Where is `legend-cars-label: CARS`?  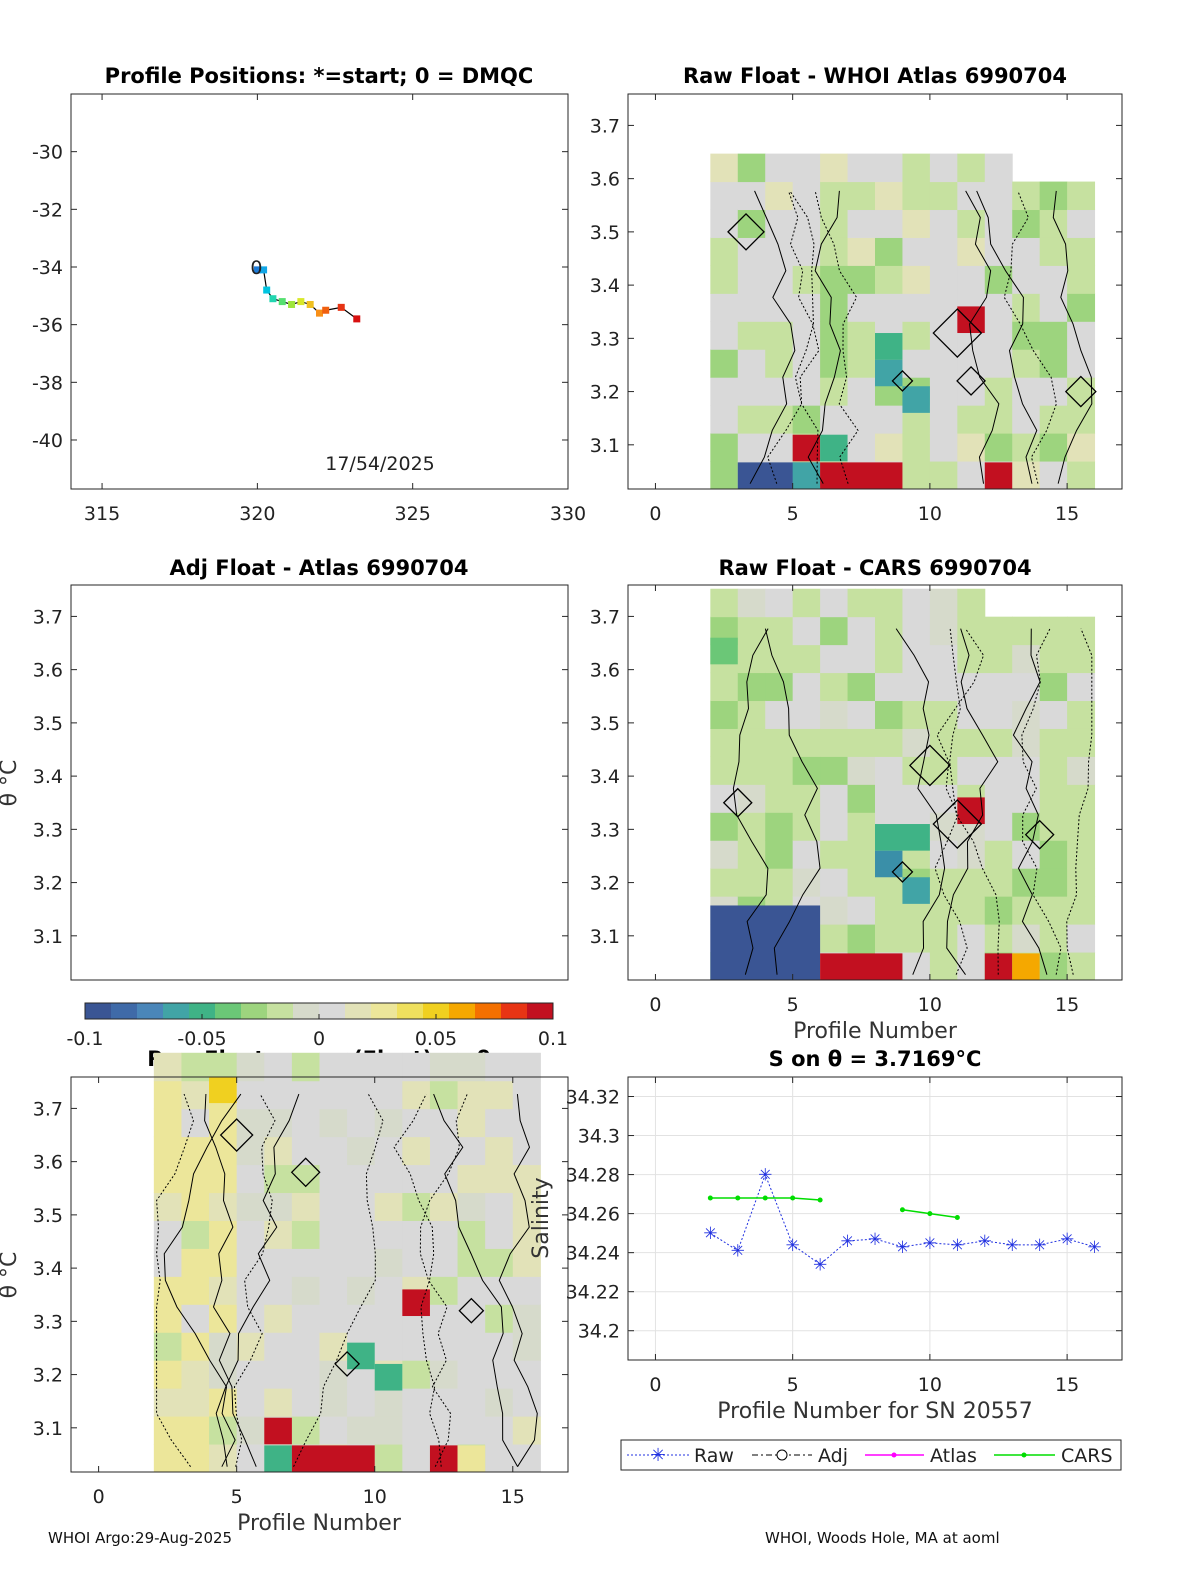
legend-cars-label: CARS is located at coordinates (1087, 1456).